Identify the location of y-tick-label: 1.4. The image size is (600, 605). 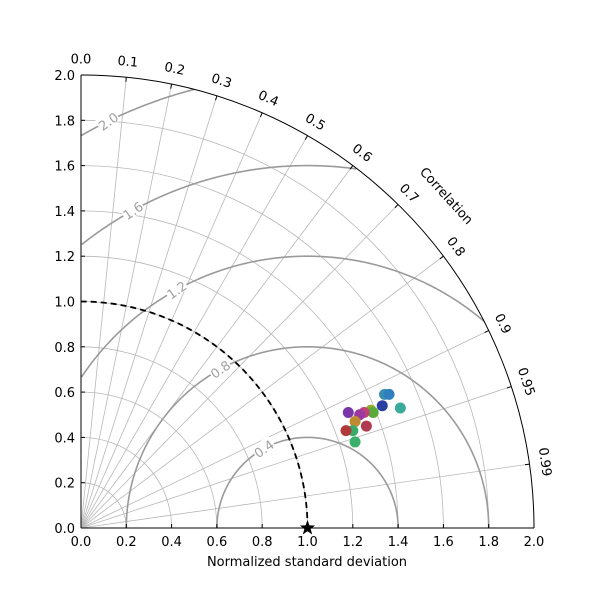
(64, 212).